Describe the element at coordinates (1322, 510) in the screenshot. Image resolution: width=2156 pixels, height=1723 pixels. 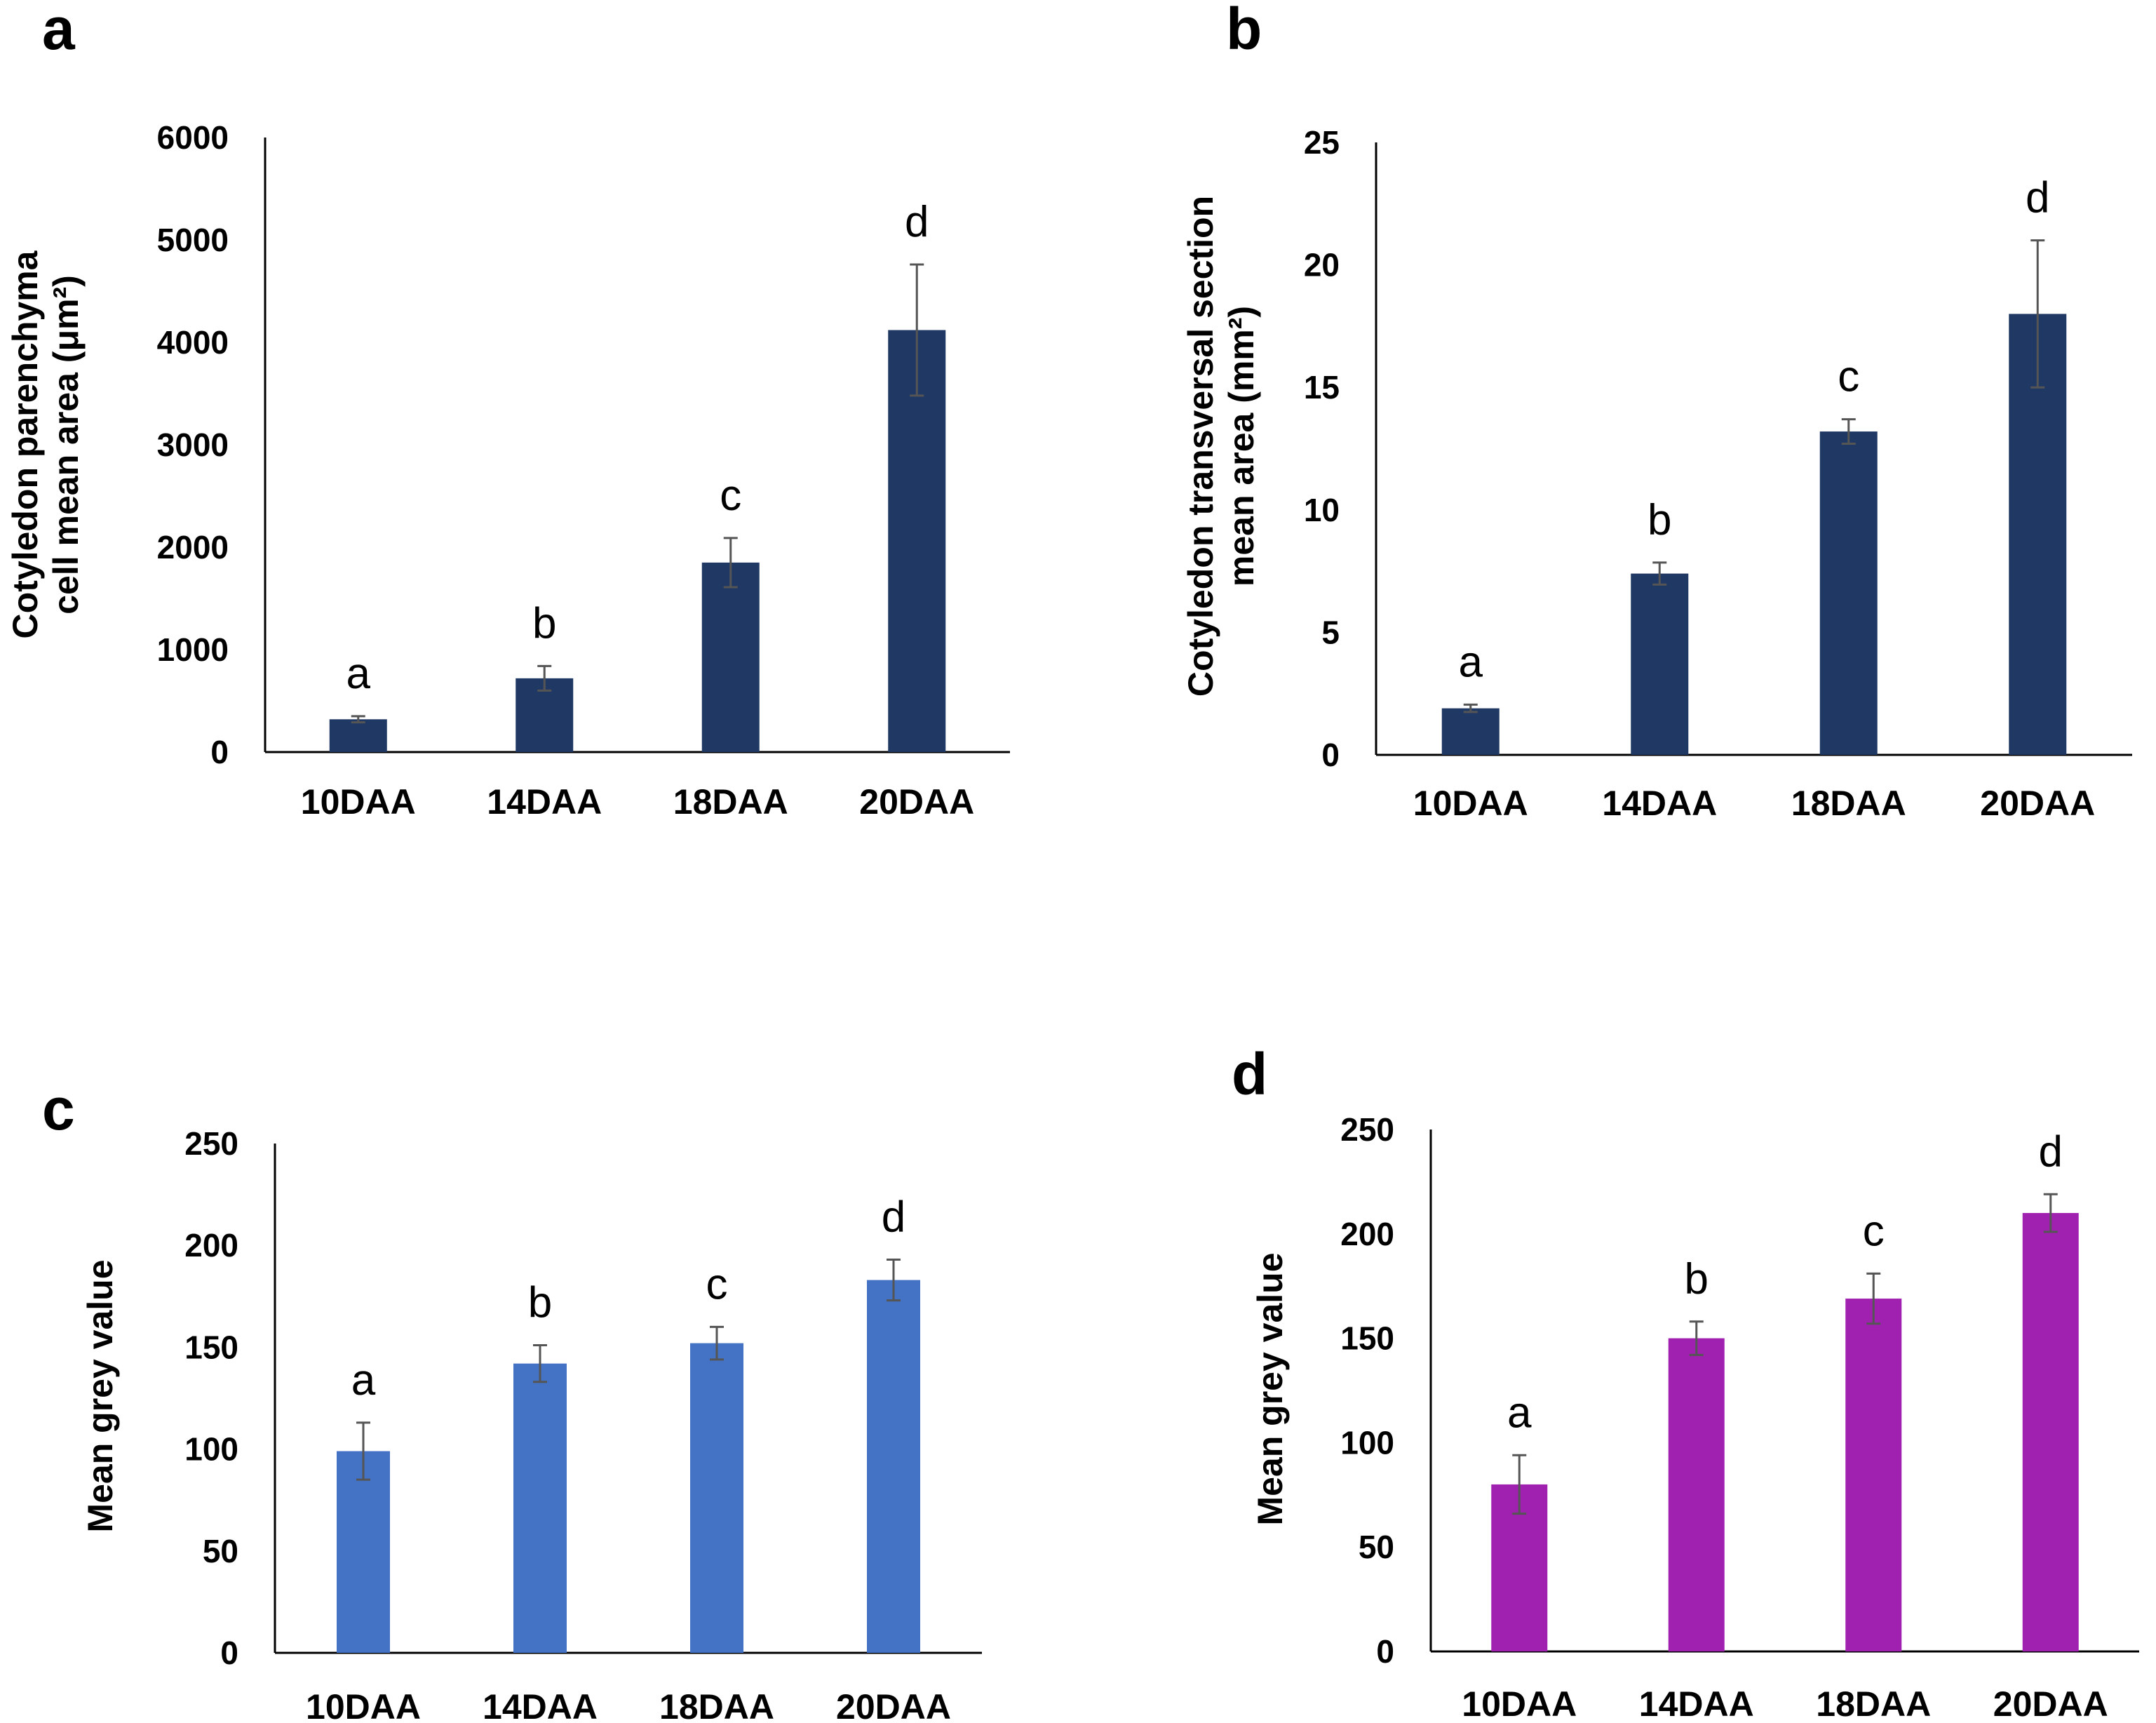
I see `y-tick-label: 10` at that location.